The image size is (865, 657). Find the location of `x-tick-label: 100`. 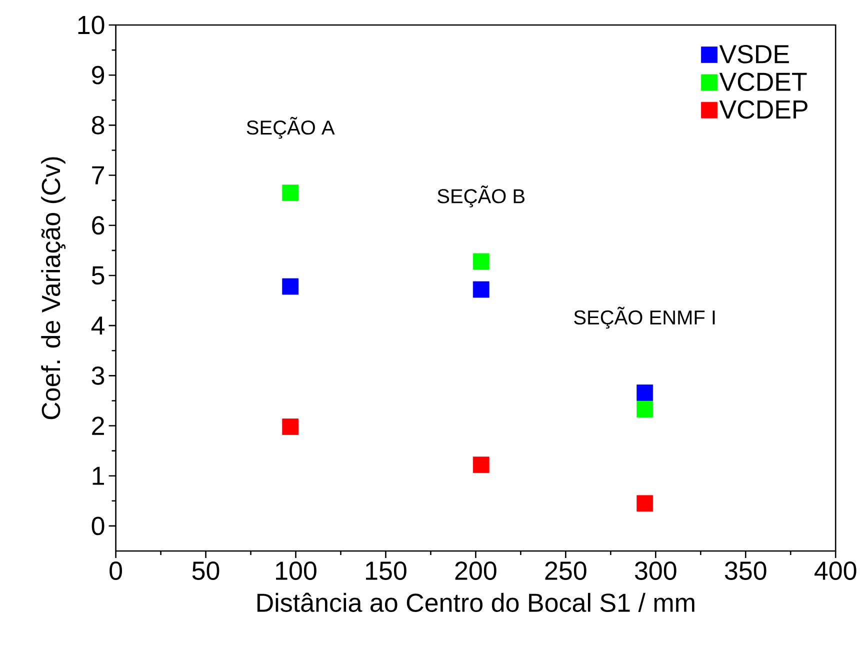

x-tick-label: 100 is located at coordinates (296, 571).